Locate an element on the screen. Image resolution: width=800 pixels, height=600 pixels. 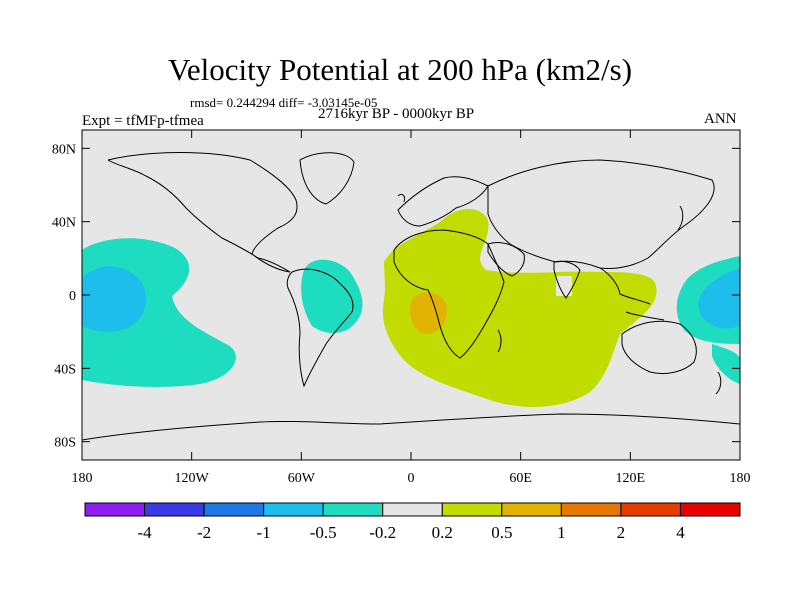
positive-core-west-africa is located at coordinates (428, 313).